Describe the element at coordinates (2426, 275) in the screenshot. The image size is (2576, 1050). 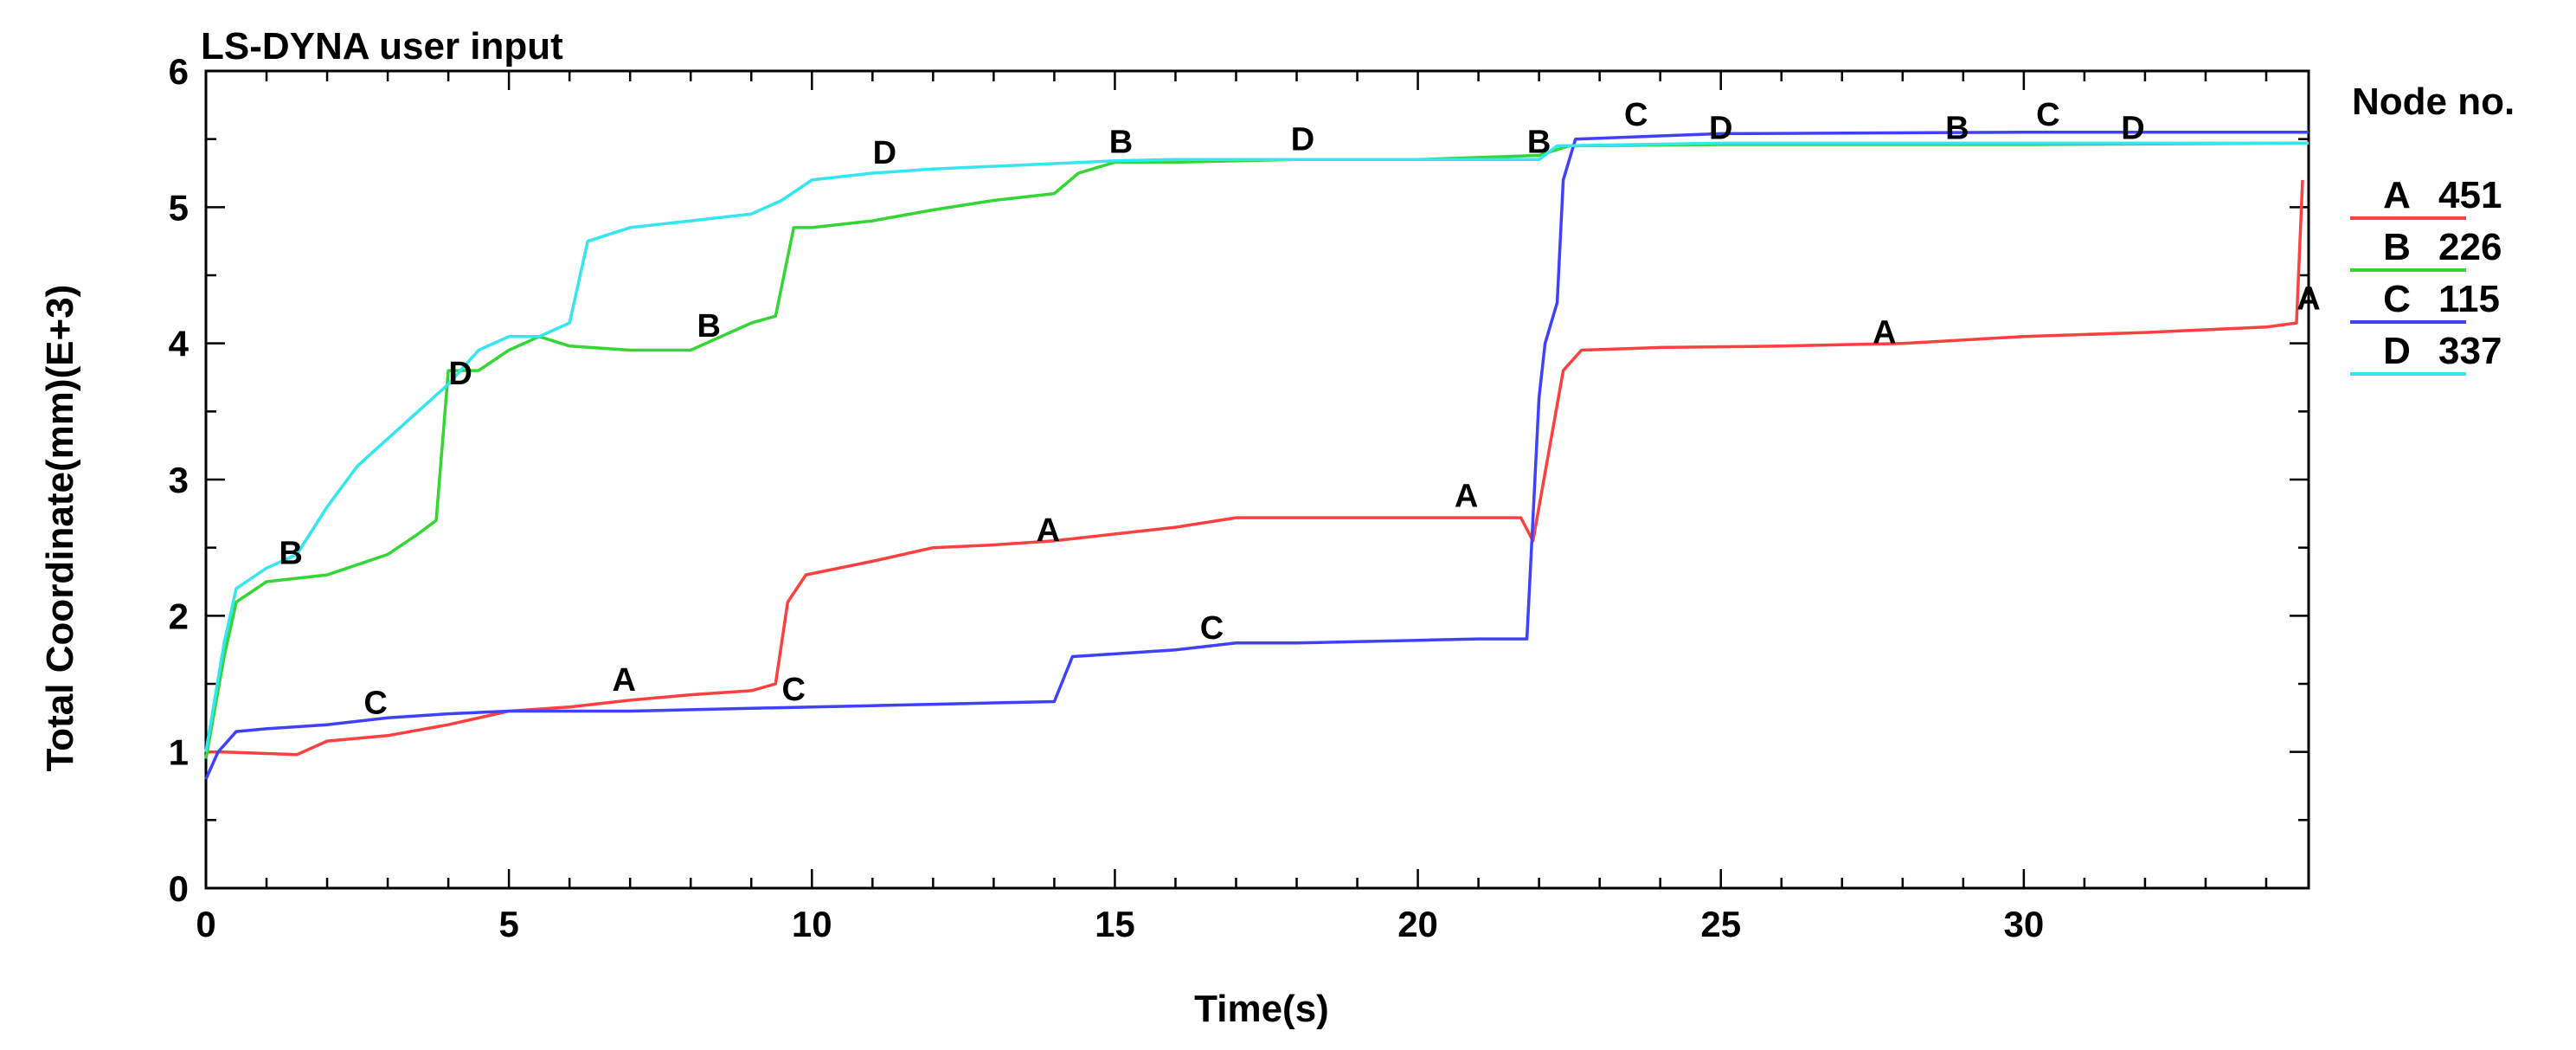
I see `legend: A 451 B 226 C 115 D 337` at that location.